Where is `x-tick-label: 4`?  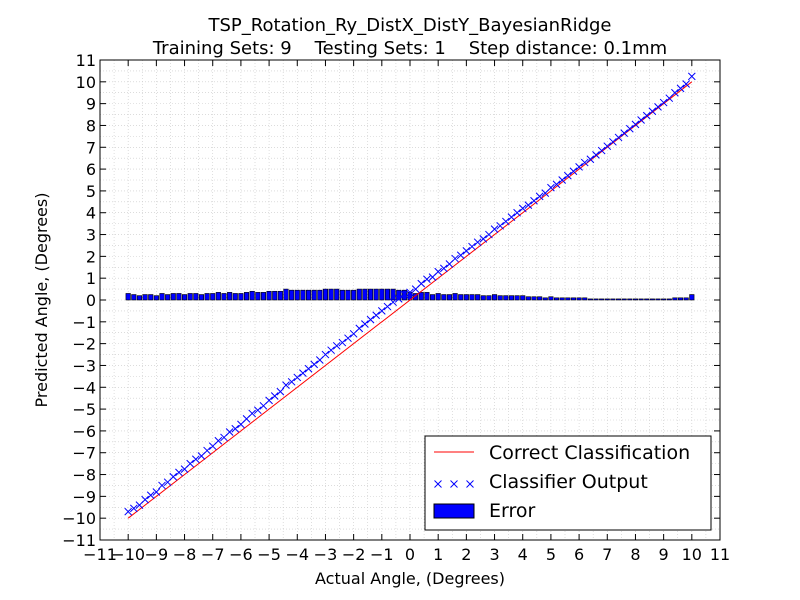
x-tick-label: 4 is located at coordinates (523, 554).